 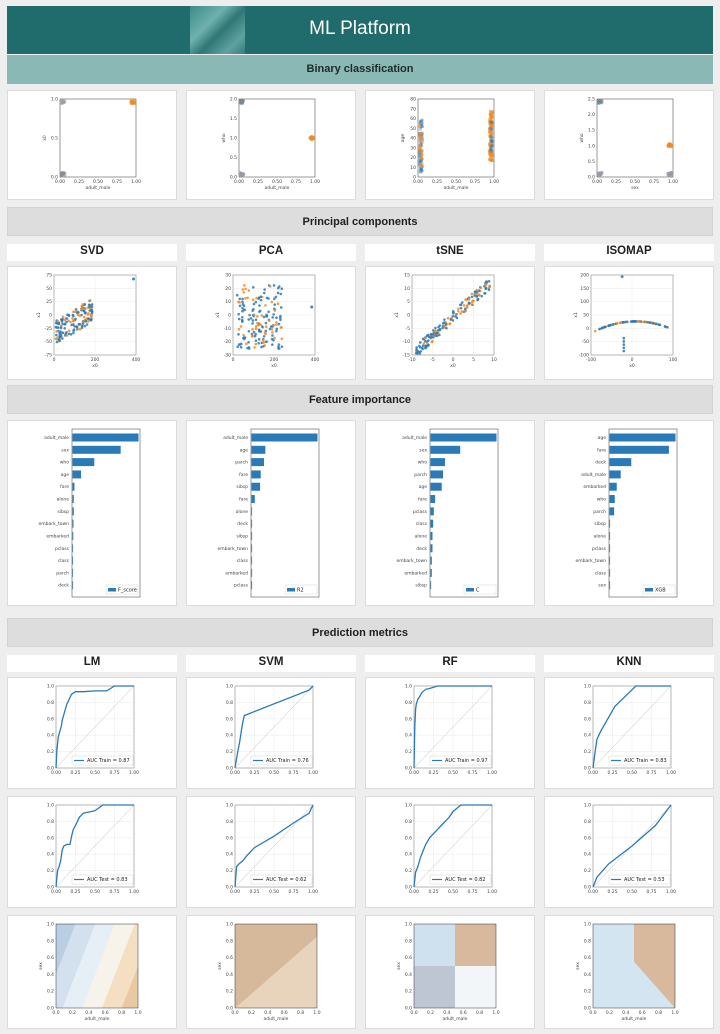 What do you see at coordinates (53, 524) in the screenshot?
I see `category-label: embark_town` at bounding box center [53, 524].